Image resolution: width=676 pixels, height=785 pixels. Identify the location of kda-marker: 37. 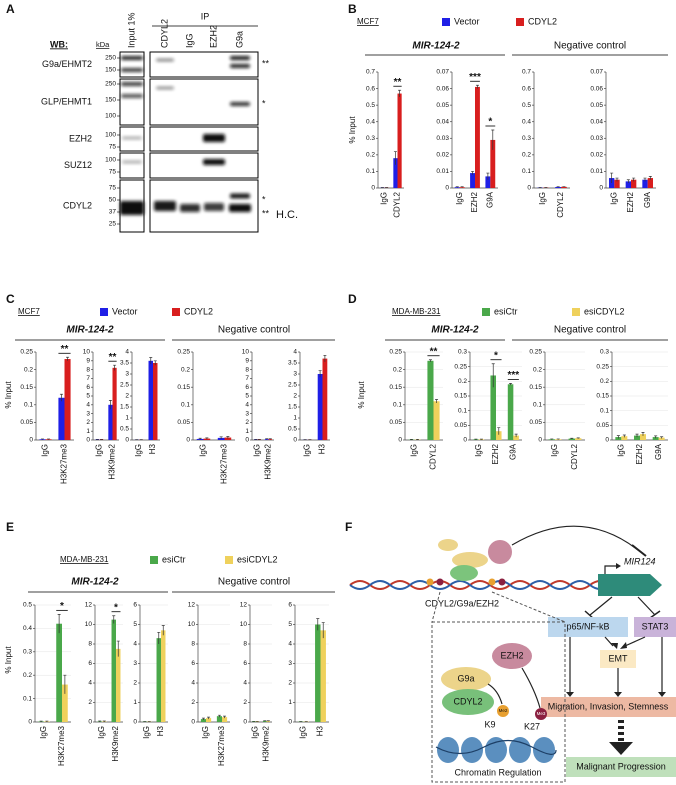
(113, 212).